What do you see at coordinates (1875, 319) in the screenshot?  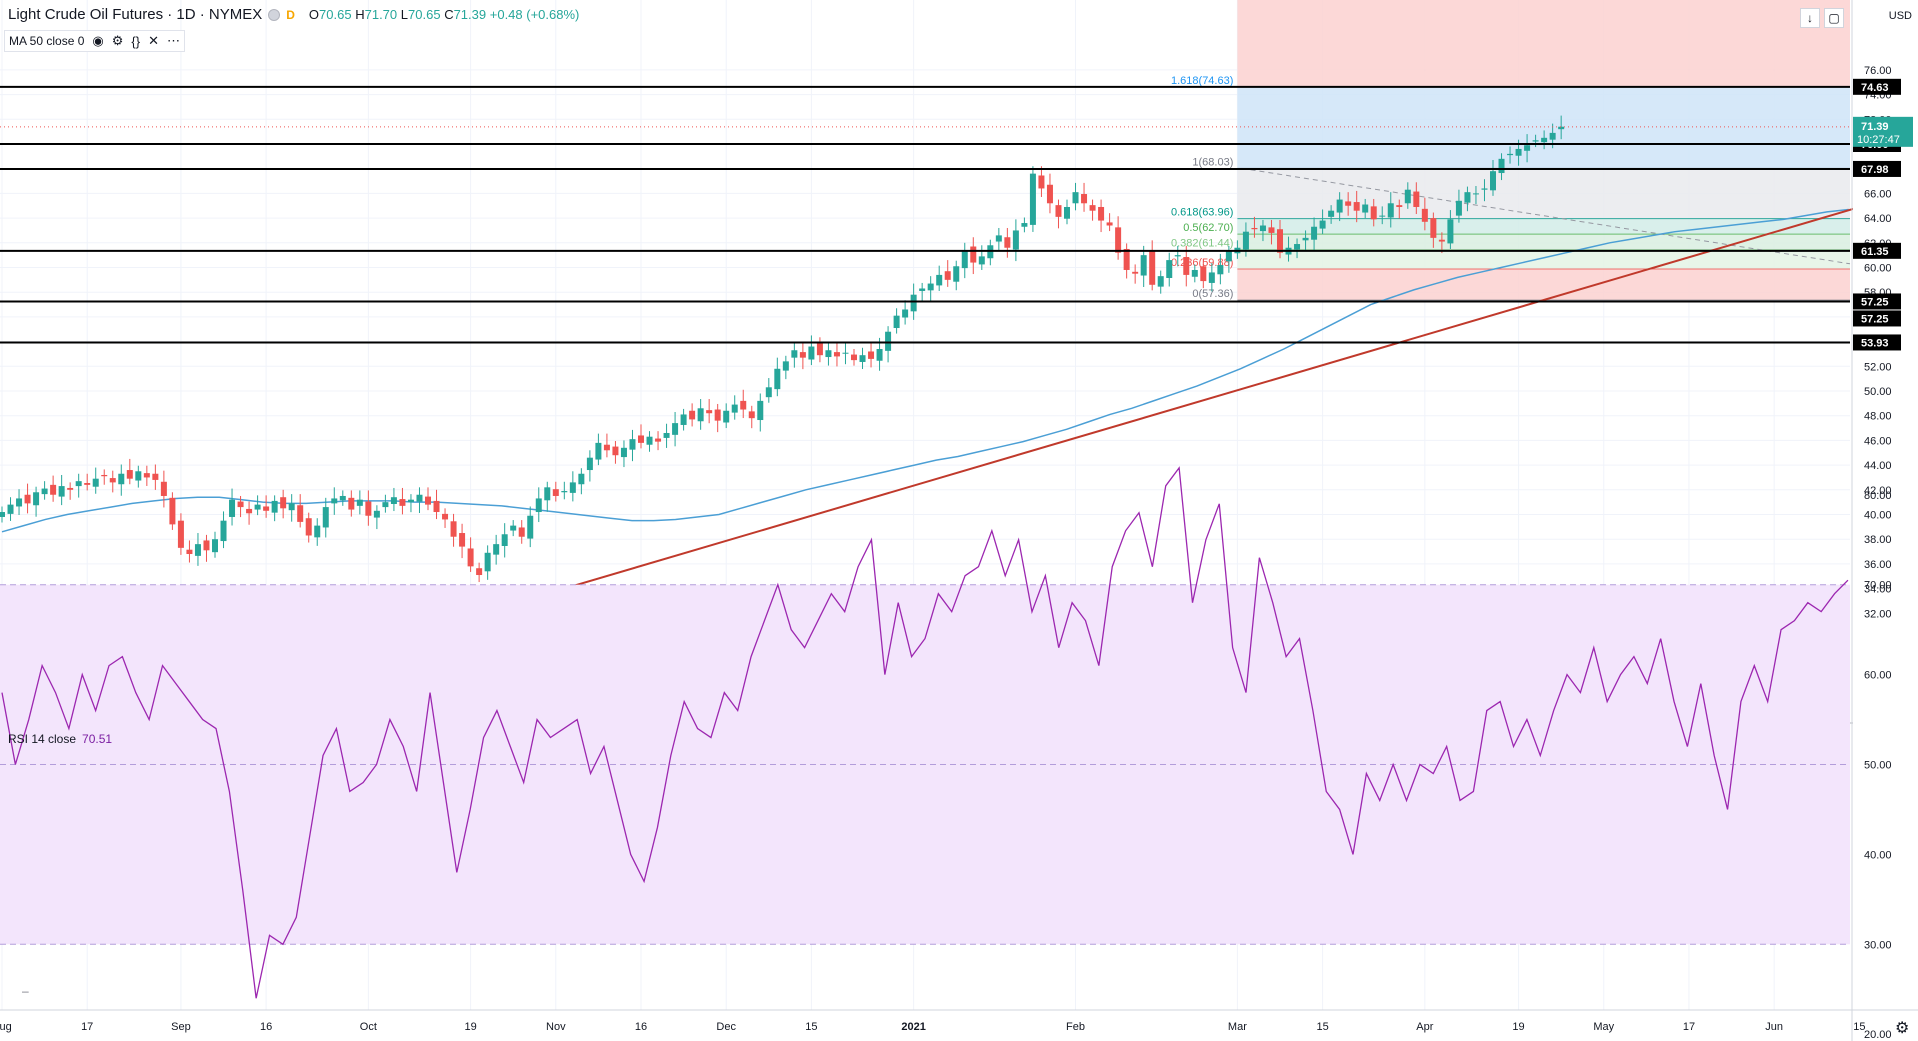 I see `level-price-tag-label: 57.25` at bounding box center [1875, 319].